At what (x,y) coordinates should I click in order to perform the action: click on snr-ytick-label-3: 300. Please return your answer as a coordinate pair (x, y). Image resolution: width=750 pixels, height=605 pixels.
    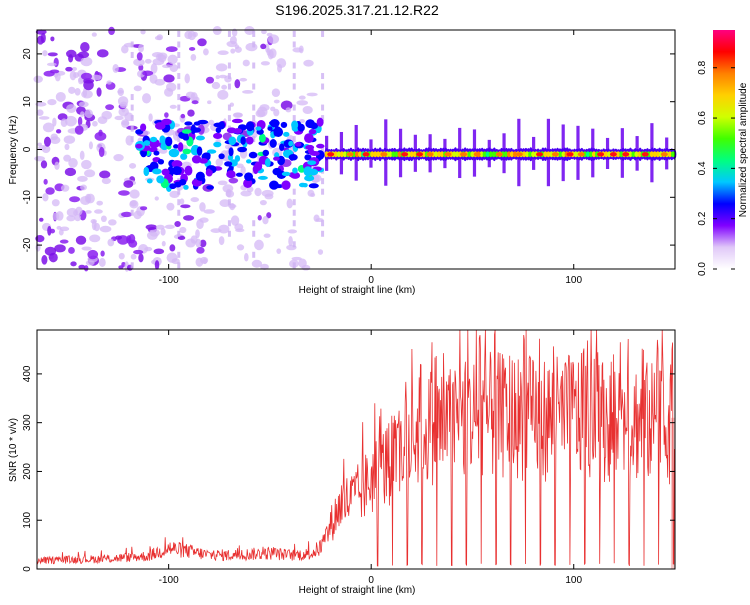
    Looking at the image, I should click on (27, 422).